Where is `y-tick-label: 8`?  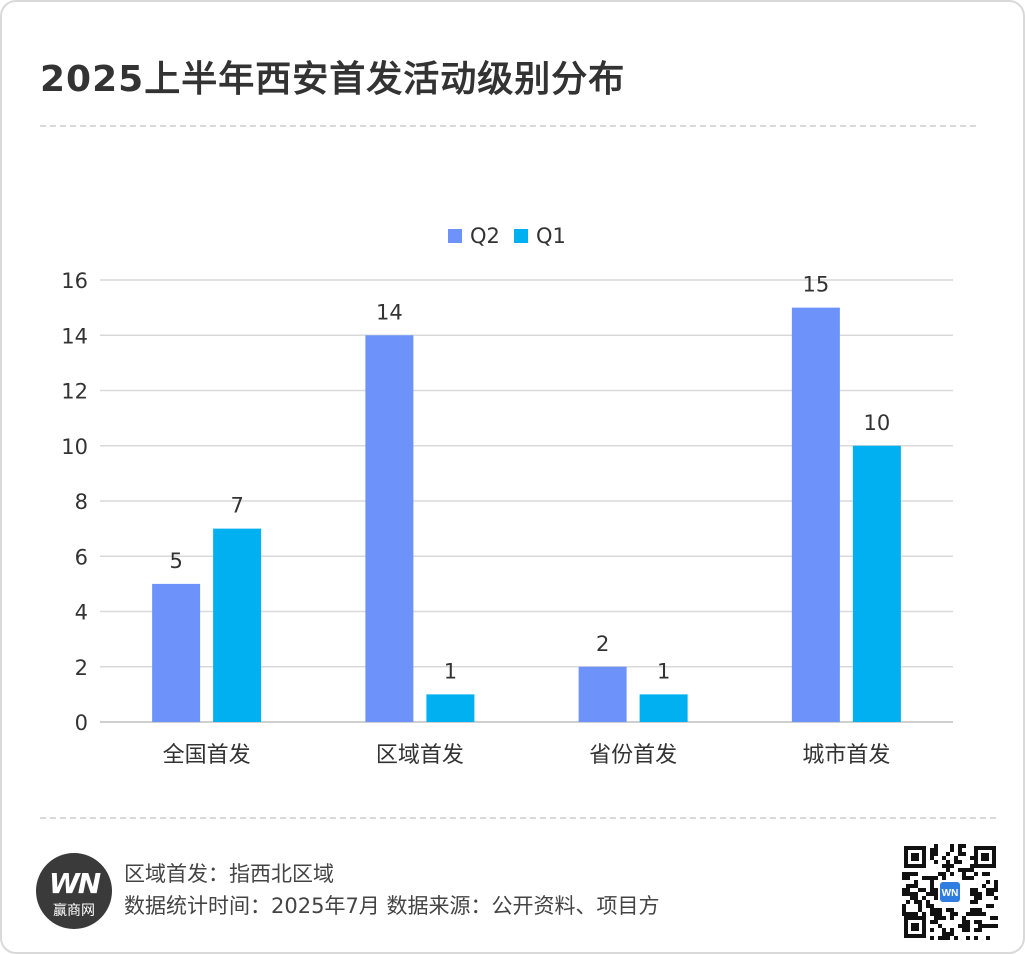 y-tick-label: 8 is located at coordinates (81, 502).